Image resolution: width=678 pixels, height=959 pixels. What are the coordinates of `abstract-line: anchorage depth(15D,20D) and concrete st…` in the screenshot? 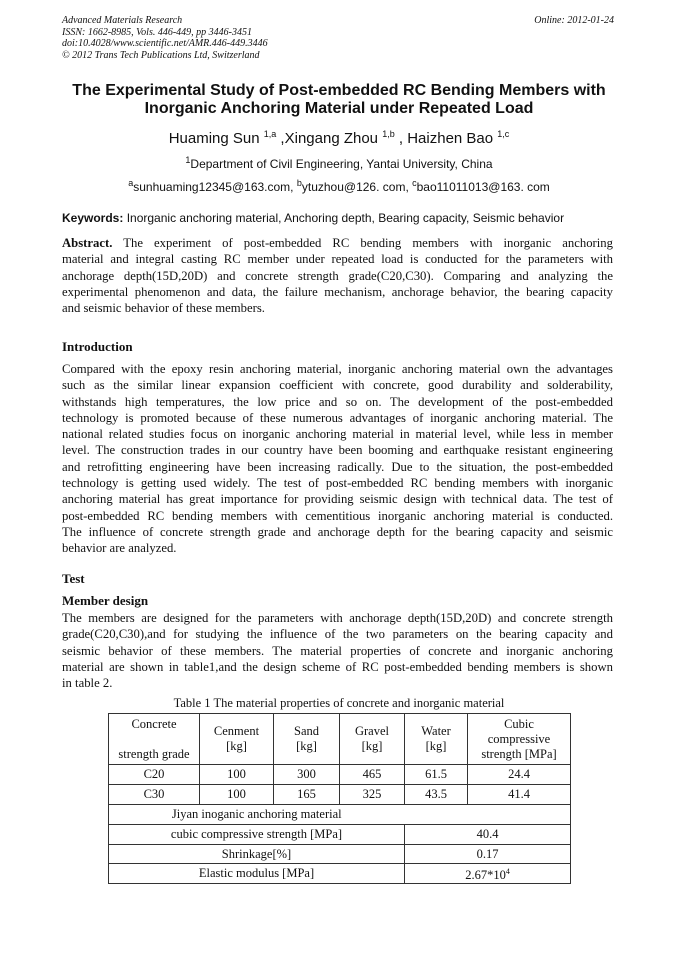 It's located at (337, 275).